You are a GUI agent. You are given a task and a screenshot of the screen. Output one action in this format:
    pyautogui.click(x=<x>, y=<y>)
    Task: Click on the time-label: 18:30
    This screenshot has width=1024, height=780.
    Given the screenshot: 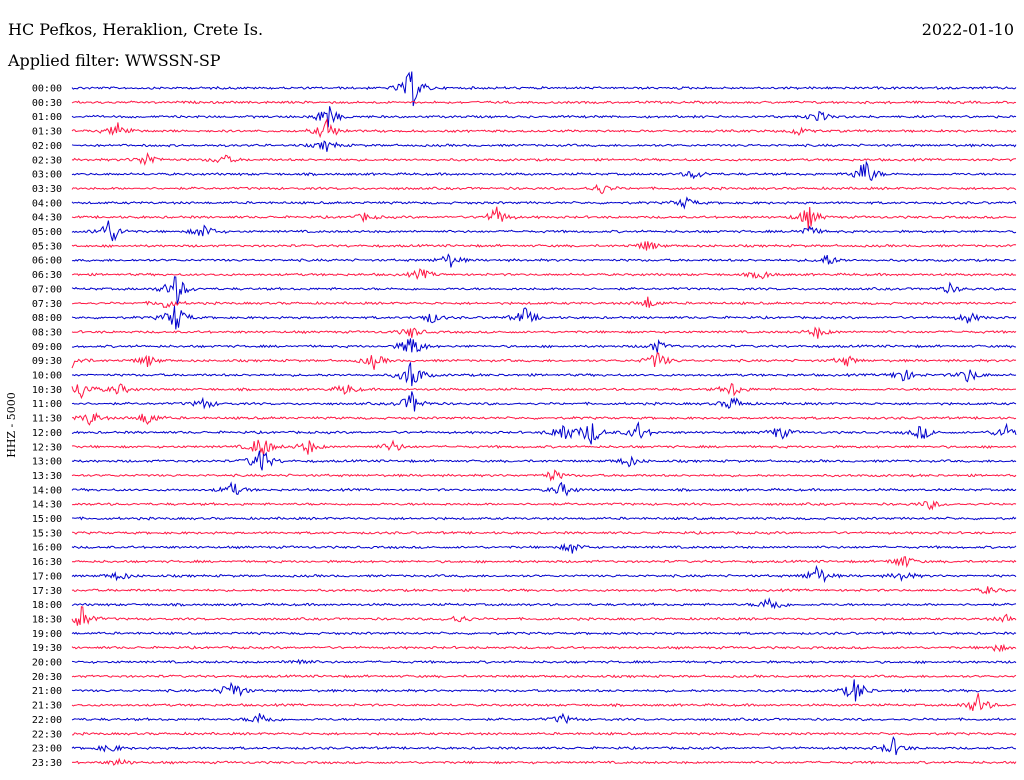 What is the action you would take?
    pyautogui.click(x=47, y=619)
    